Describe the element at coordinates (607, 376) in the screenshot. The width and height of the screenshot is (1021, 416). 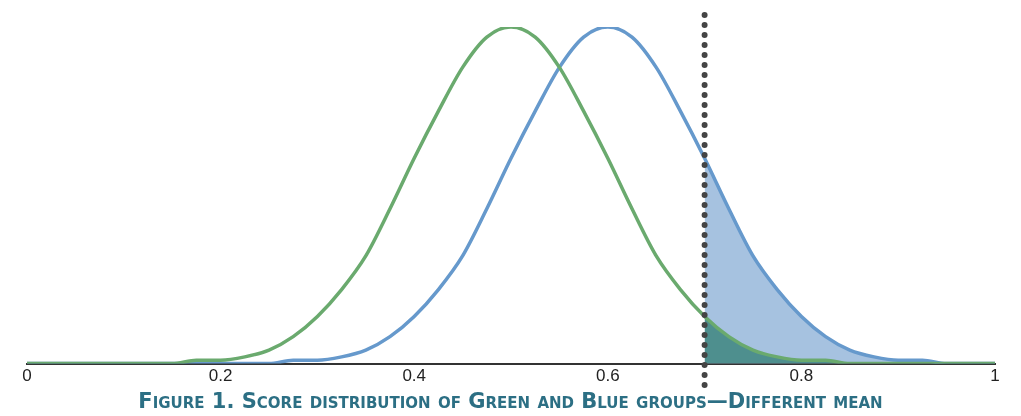
I see `x-tick-label: 0.6` at that location.